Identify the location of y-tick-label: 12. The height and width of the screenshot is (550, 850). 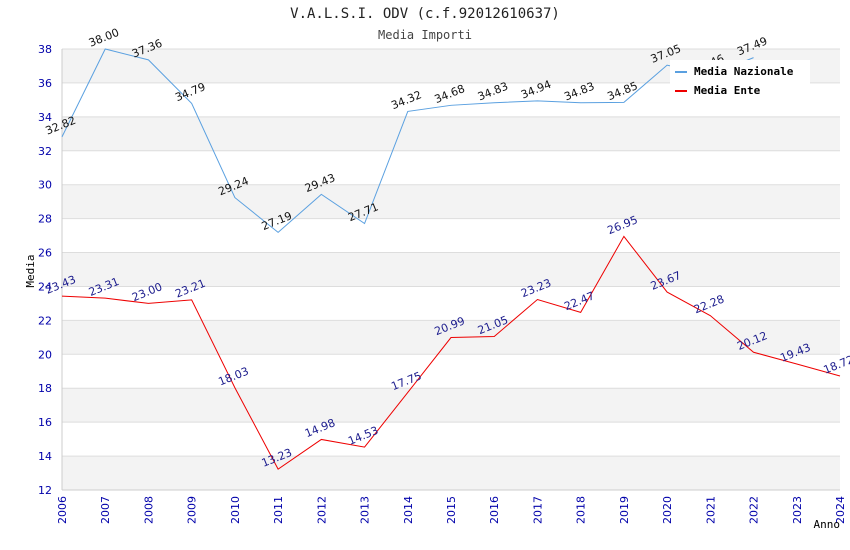
(45, 490).